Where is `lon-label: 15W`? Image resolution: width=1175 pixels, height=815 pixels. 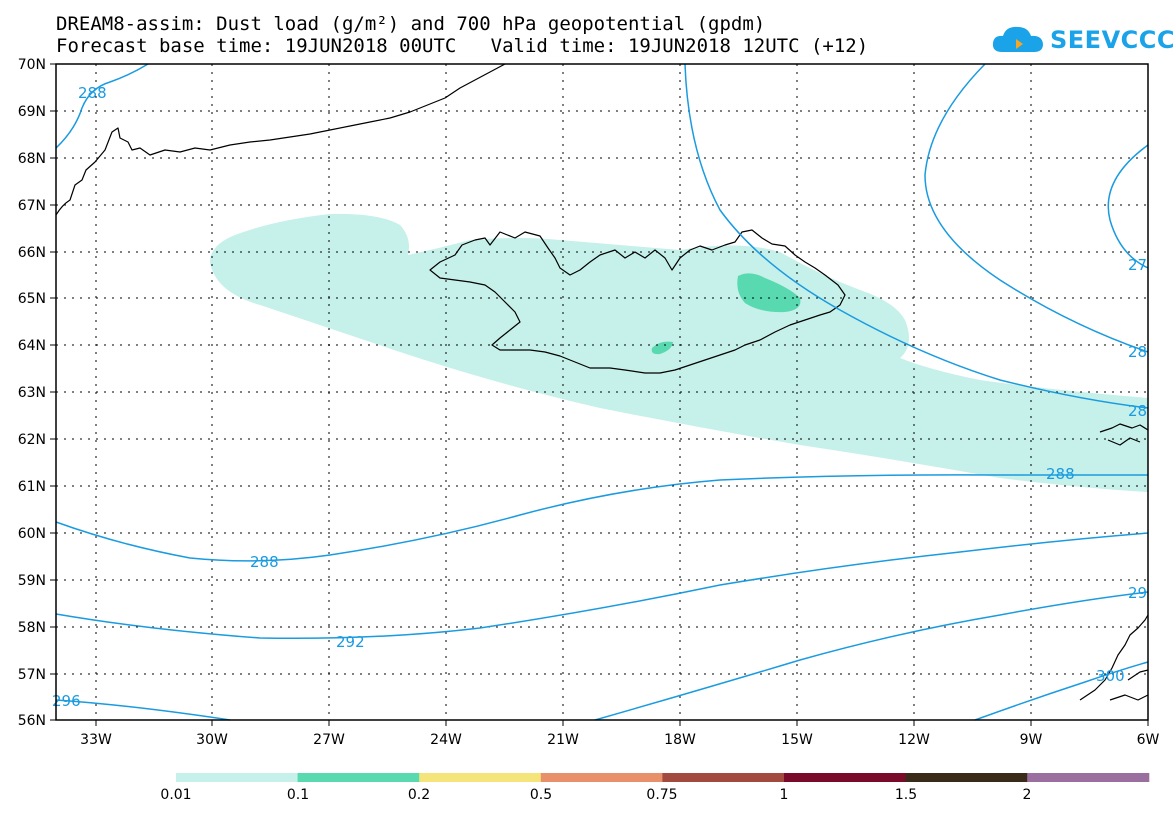
lon-label: 15W is located at coordinates (797, 740).